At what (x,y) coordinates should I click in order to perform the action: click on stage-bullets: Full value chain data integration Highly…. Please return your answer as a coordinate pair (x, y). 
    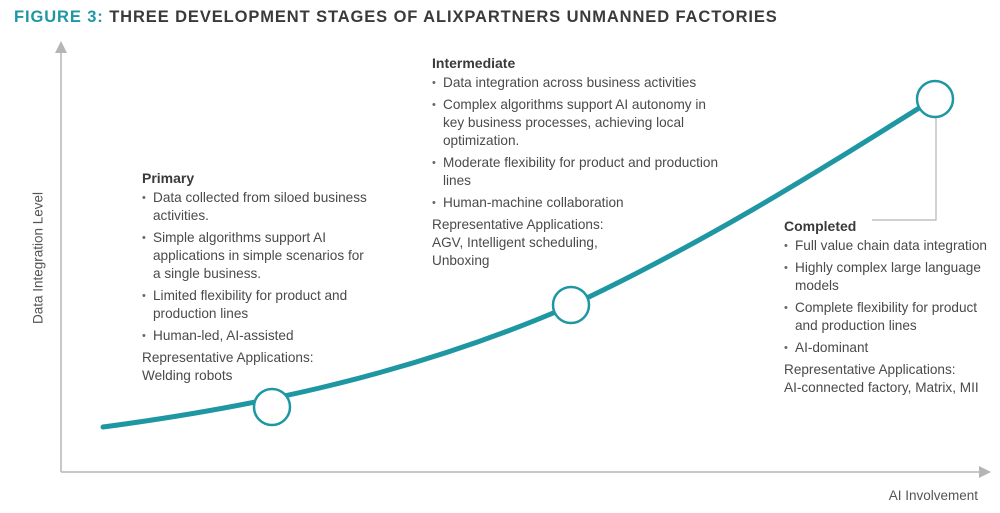
    Looking at the image, I should click on (891, 297).